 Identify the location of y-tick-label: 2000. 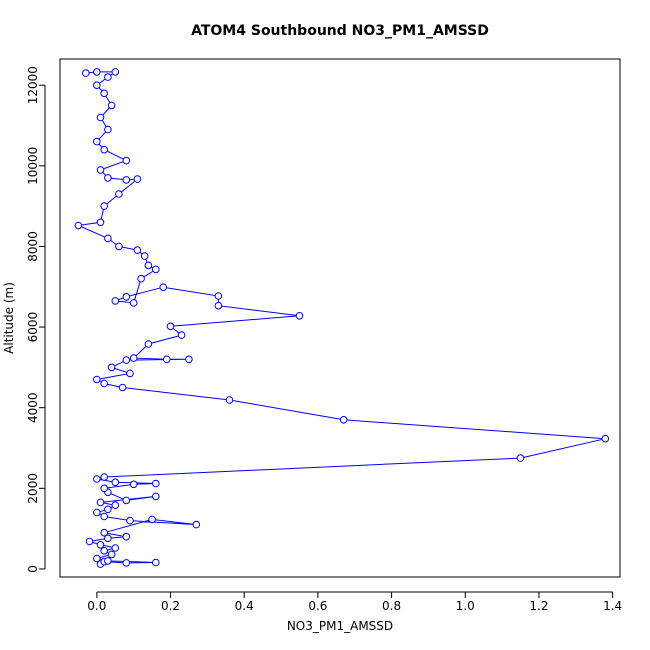
(33, 488).